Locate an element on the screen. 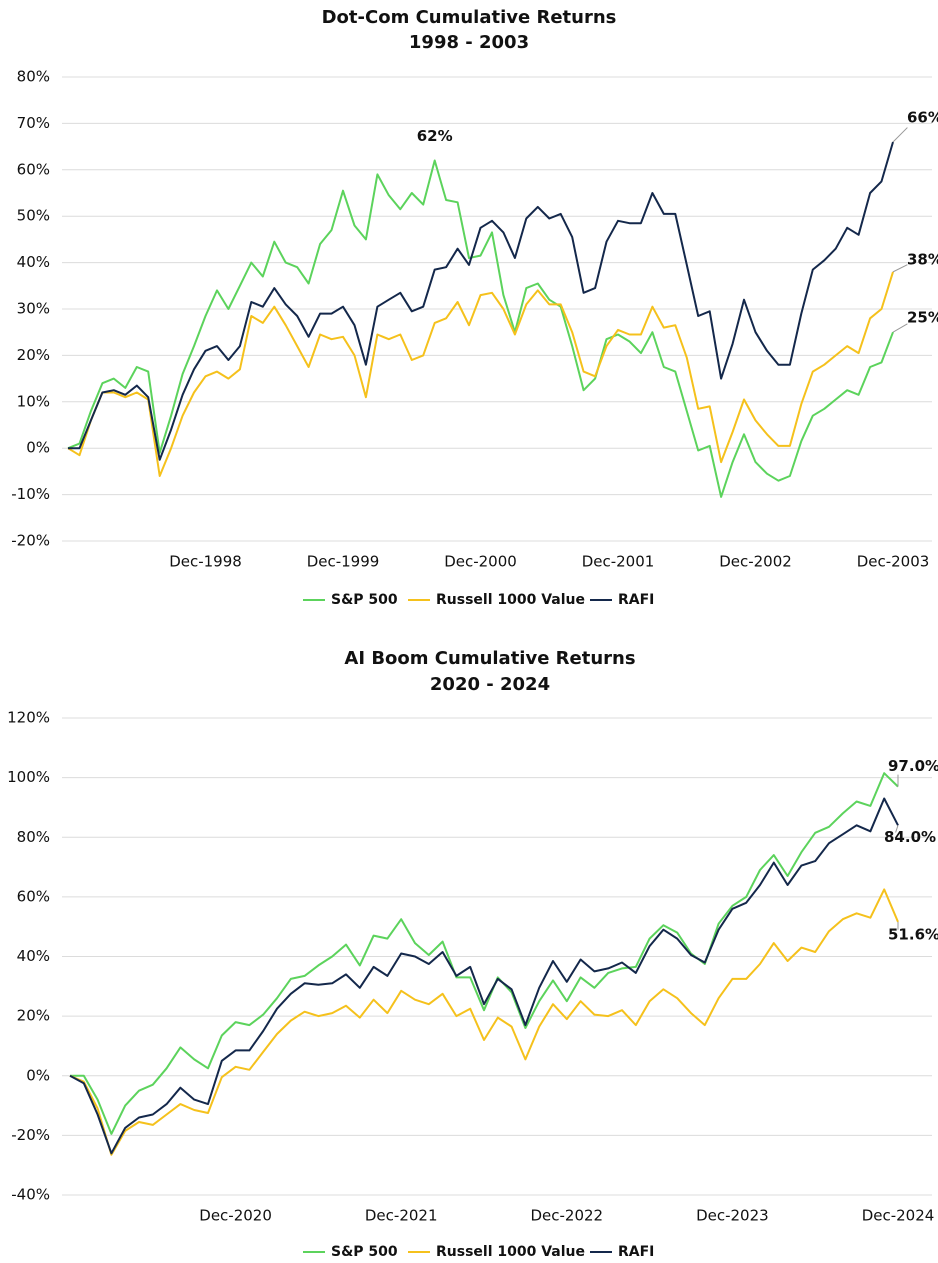 The image size is (938, 1263). data-label: 62% is located at coordinates (435, 136).